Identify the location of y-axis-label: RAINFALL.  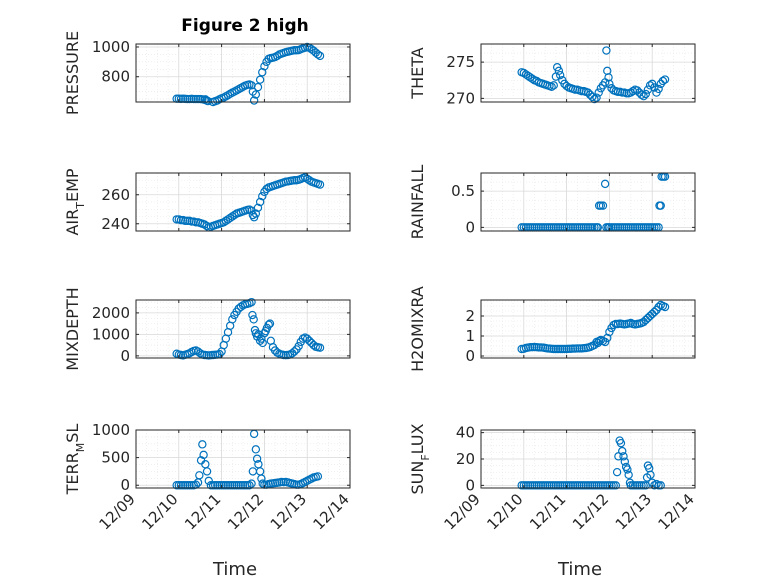
(417, 202).